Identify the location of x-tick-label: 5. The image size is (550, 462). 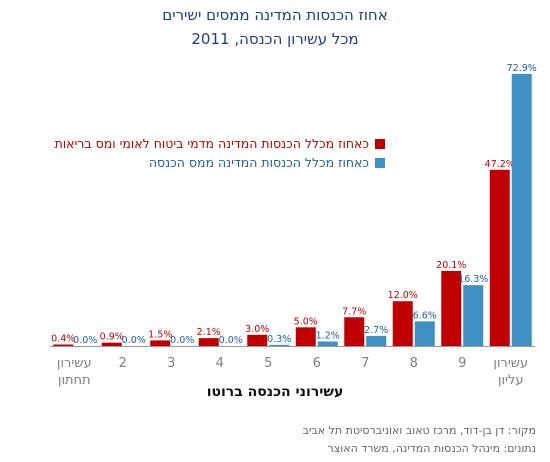
(268, 363).